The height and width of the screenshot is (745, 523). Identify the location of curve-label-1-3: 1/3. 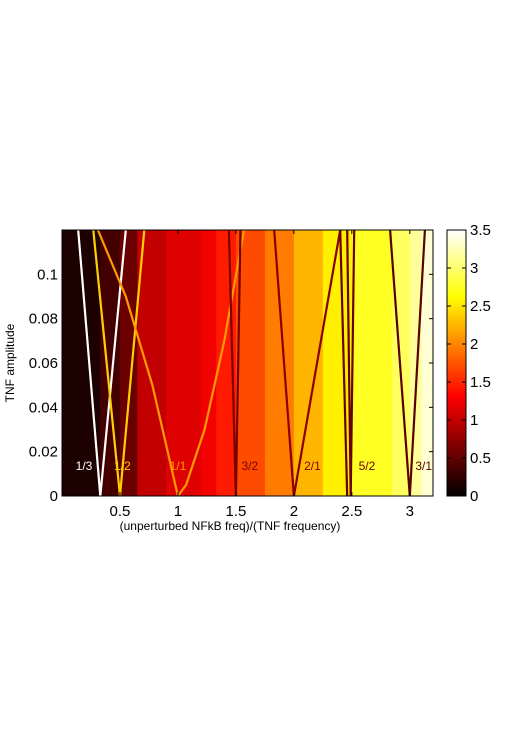
(84, 466).